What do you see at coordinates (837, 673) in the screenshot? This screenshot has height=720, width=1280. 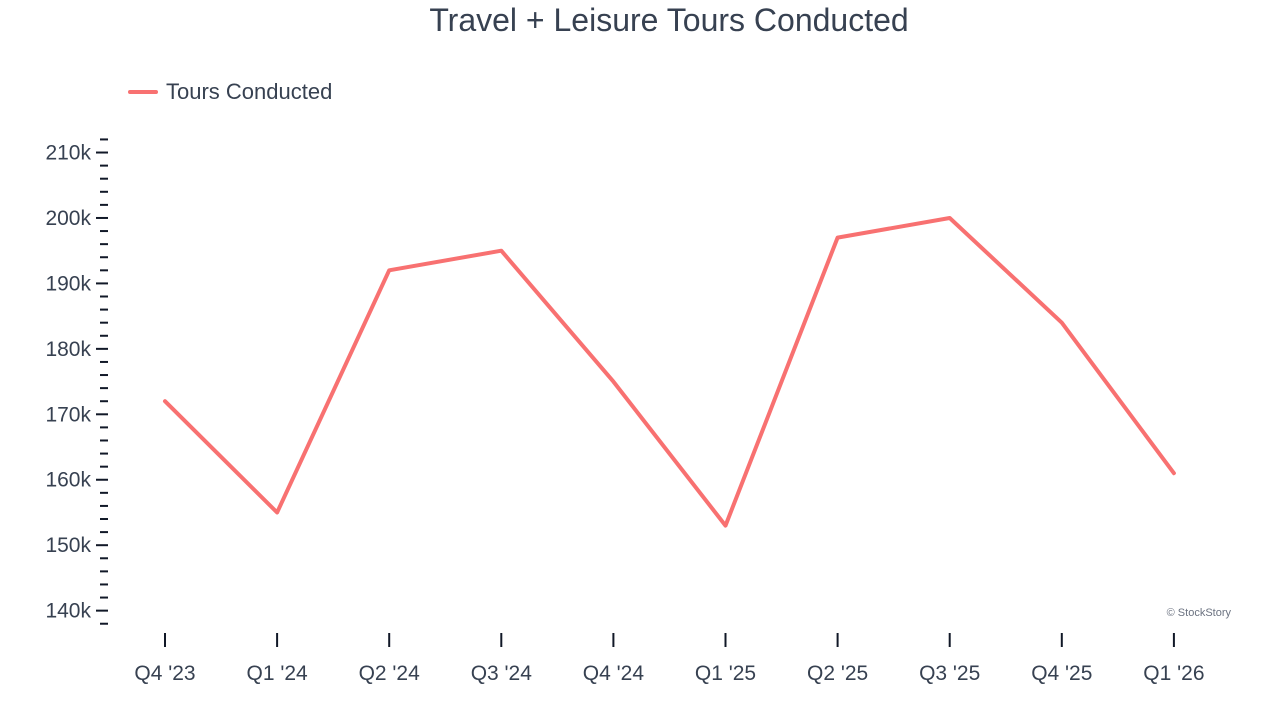 I see `x-tick-label: Q2 '25` at bounding box center [837, 673].